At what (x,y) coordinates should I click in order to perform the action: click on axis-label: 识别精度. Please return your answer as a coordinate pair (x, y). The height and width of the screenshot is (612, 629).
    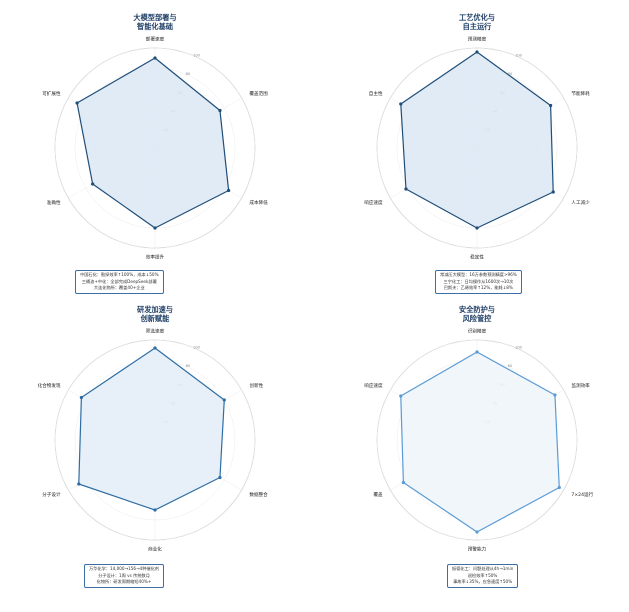
    Looking at the image, I should click on (477, 331).